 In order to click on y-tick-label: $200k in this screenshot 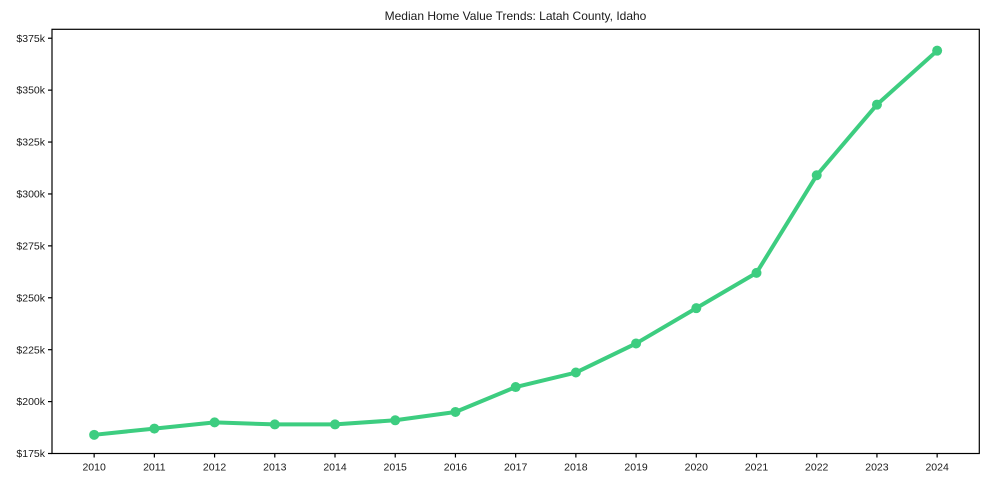, I will do `click(30, 402)`.